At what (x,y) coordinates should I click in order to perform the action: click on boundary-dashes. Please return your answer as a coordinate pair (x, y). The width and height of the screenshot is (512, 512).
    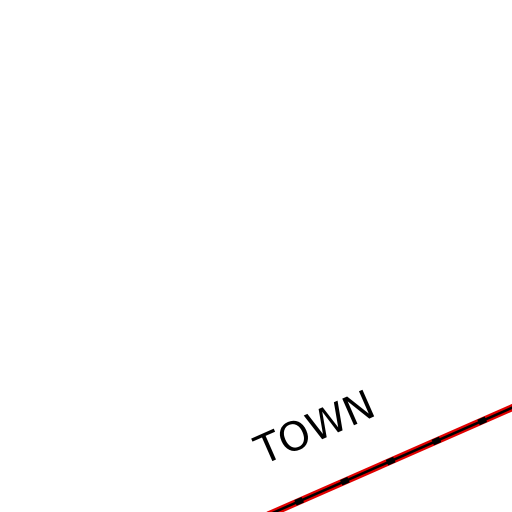
    Looking at the image, I should click on (389, 458).